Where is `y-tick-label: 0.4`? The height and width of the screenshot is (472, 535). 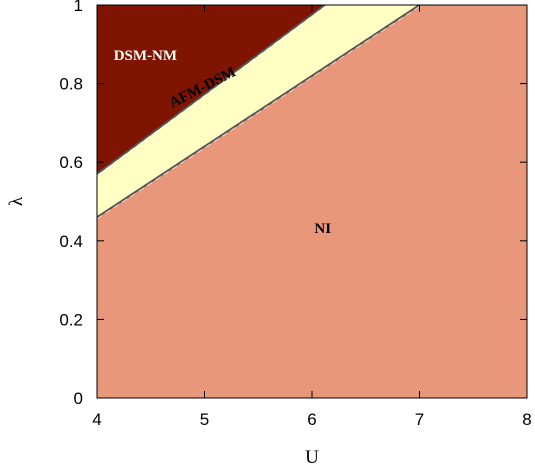 y-tick-label: 0.4 is located at coordinates (71, 241).